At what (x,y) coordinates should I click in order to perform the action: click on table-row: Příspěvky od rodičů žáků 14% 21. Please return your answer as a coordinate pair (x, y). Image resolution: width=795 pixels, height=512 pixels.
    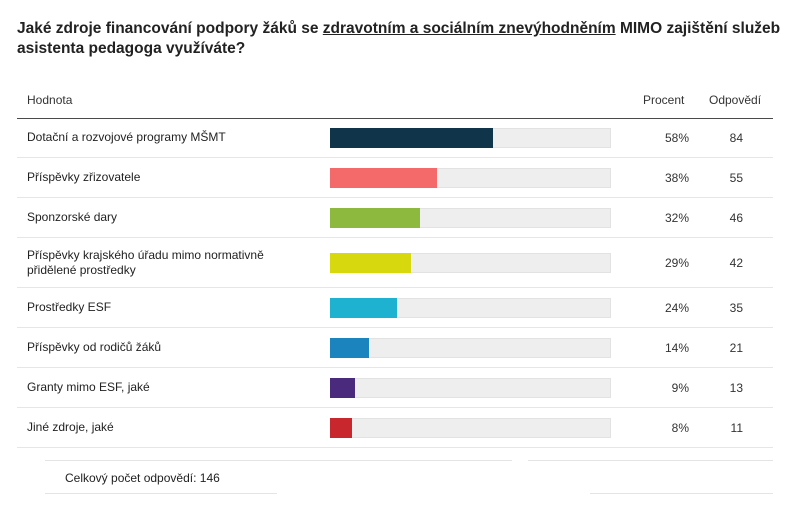
    Looking at the image, I should click on (395, 348).